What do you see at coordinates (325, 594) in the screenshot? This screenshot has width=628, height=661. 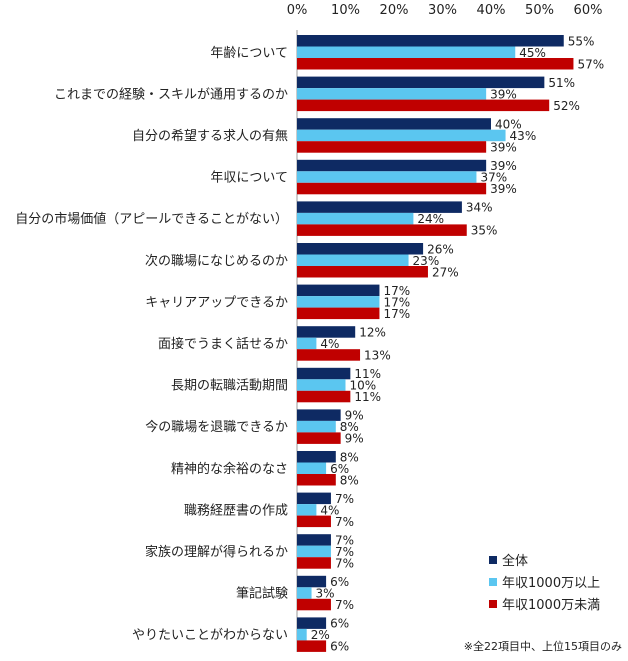 I see `data-label: 3%` at bounding box center [325, 594].